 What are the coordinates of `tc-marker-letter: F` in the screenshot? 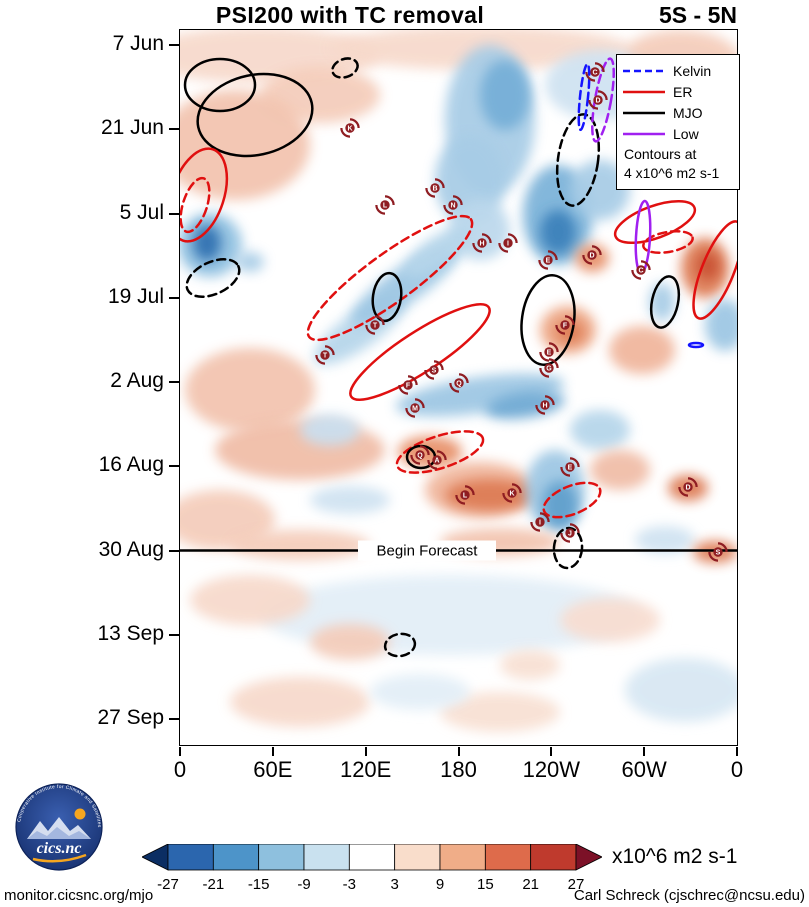 It's located at (408, 386).